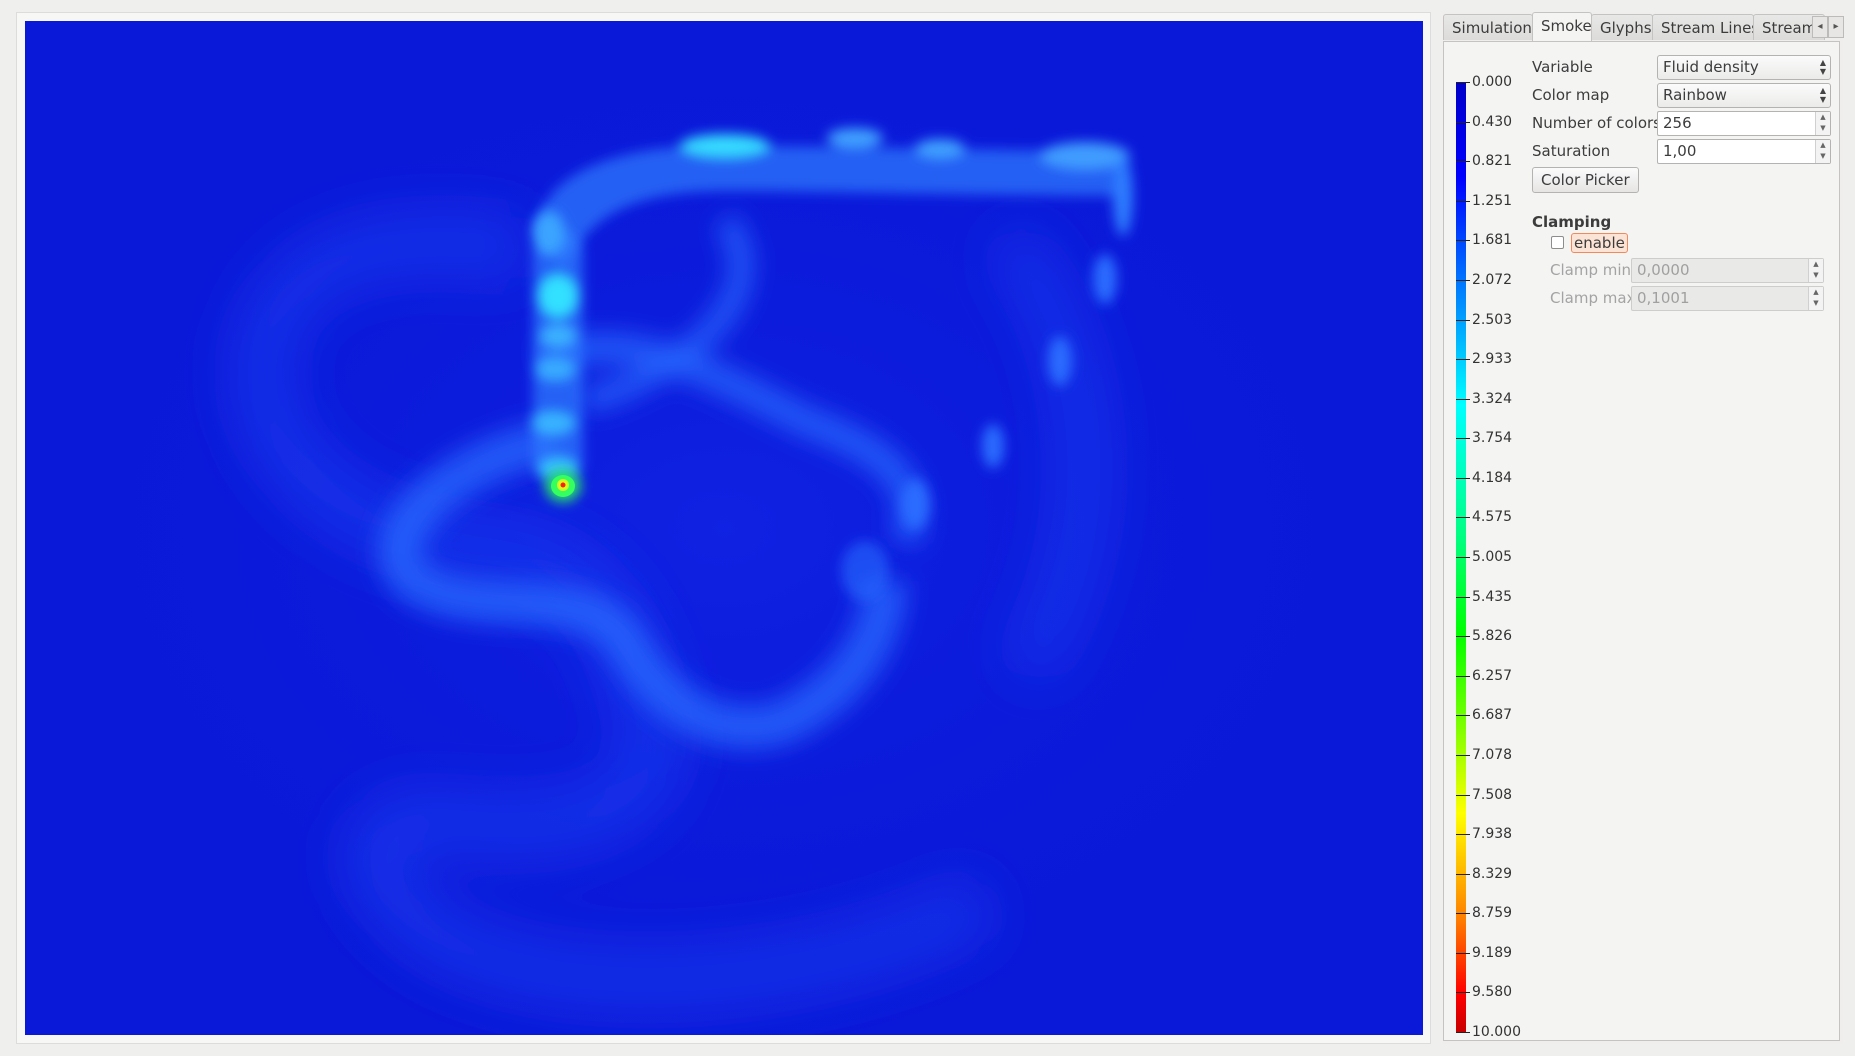 This screenshot has width=1855, height=1056. Describe the element at coordinates (1492, 28) in the screenshot. I see `tab-simulation-label: Simulation` at that location.